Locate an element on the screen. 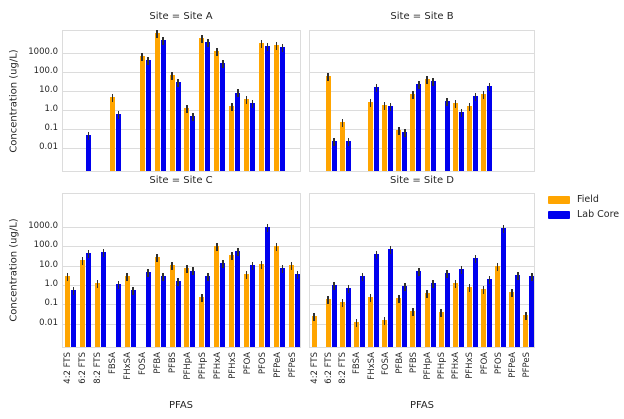  x-tick-label-8:2 FTS: 8:2 FTS is located at coordinates (343, 368).